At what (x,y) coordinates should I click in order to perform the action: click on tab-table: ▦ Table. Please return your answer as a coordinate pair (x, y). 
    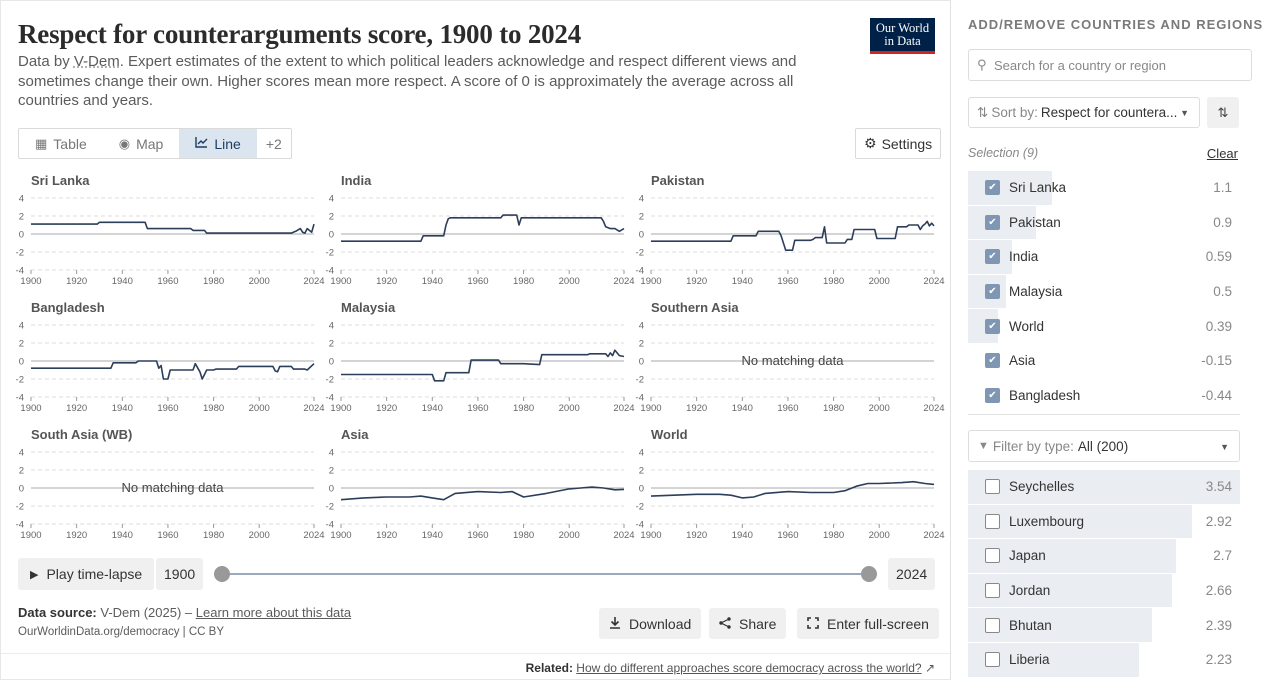
    Looking at the image, I should click on (61, 143).